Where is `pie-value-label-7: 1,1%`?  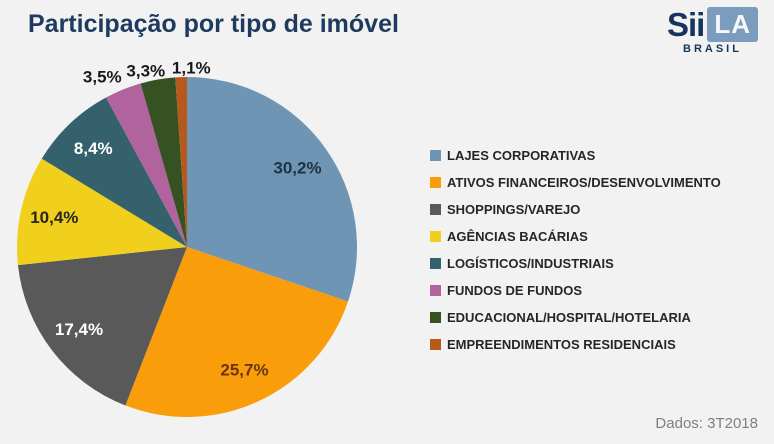
pie-value-label-7: 1,1% is located at coordinates (191, 68).